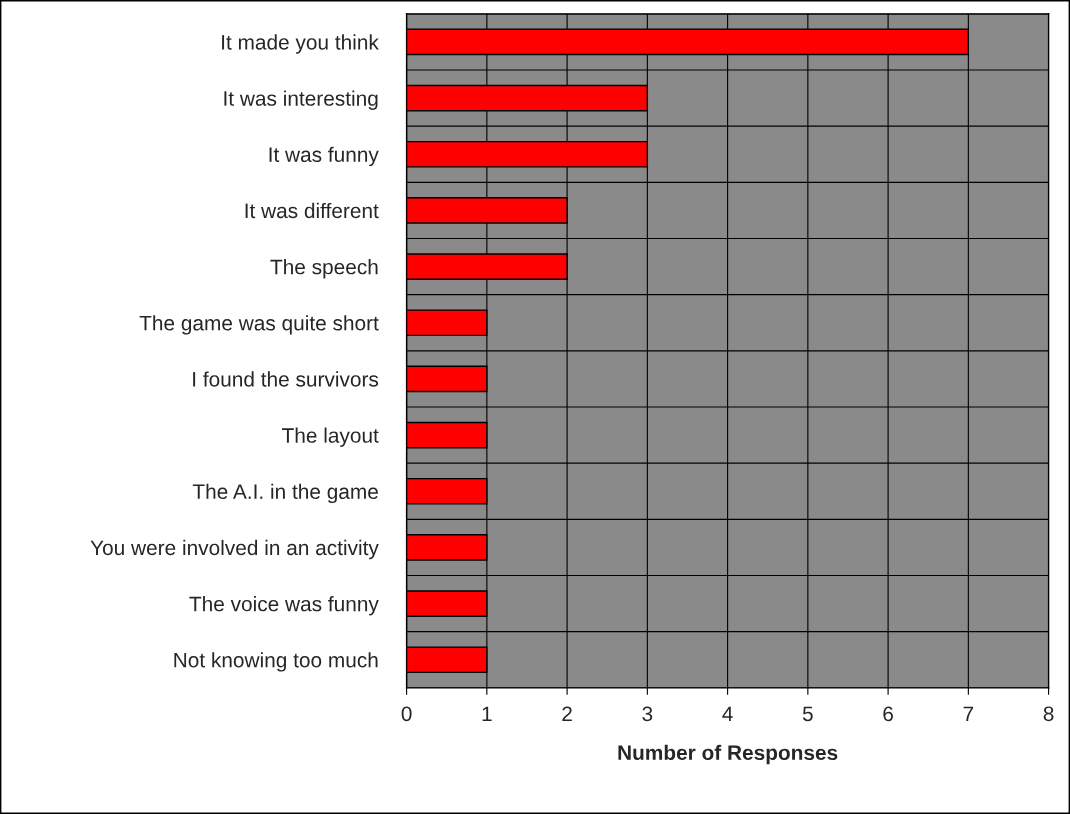 The height and width of the screenshot is (814, 1070). What do you see at coordinates (300, 44) in the screenshot?
I see `y-tick-label: It made you think` at bounding box center [300, 44].